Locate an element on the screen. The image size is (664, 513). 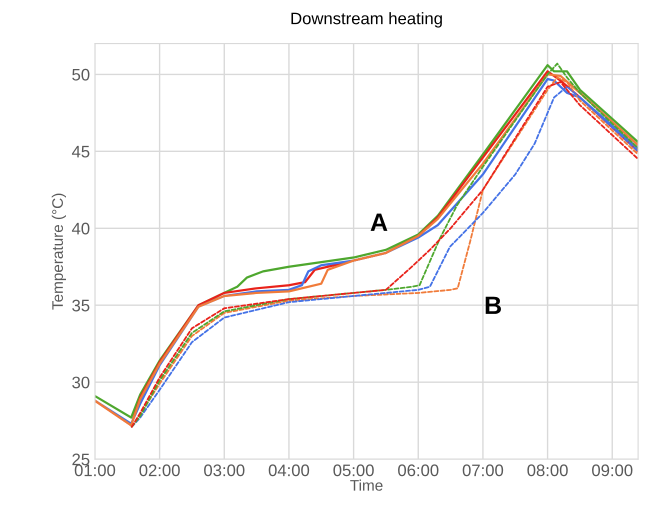
y-tick-label: 50 is located at coordinates (81, 74).